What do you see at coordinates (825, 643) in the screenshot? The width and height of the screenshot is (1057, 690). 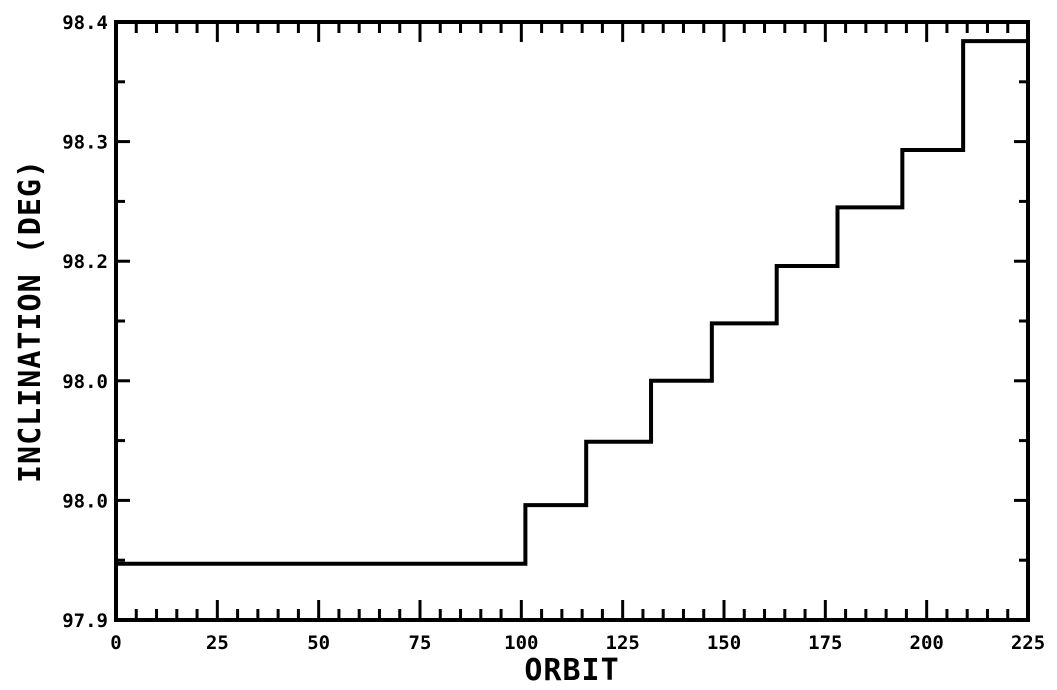 I see `x-tick-label: 175` at bounding box center [825, 643].